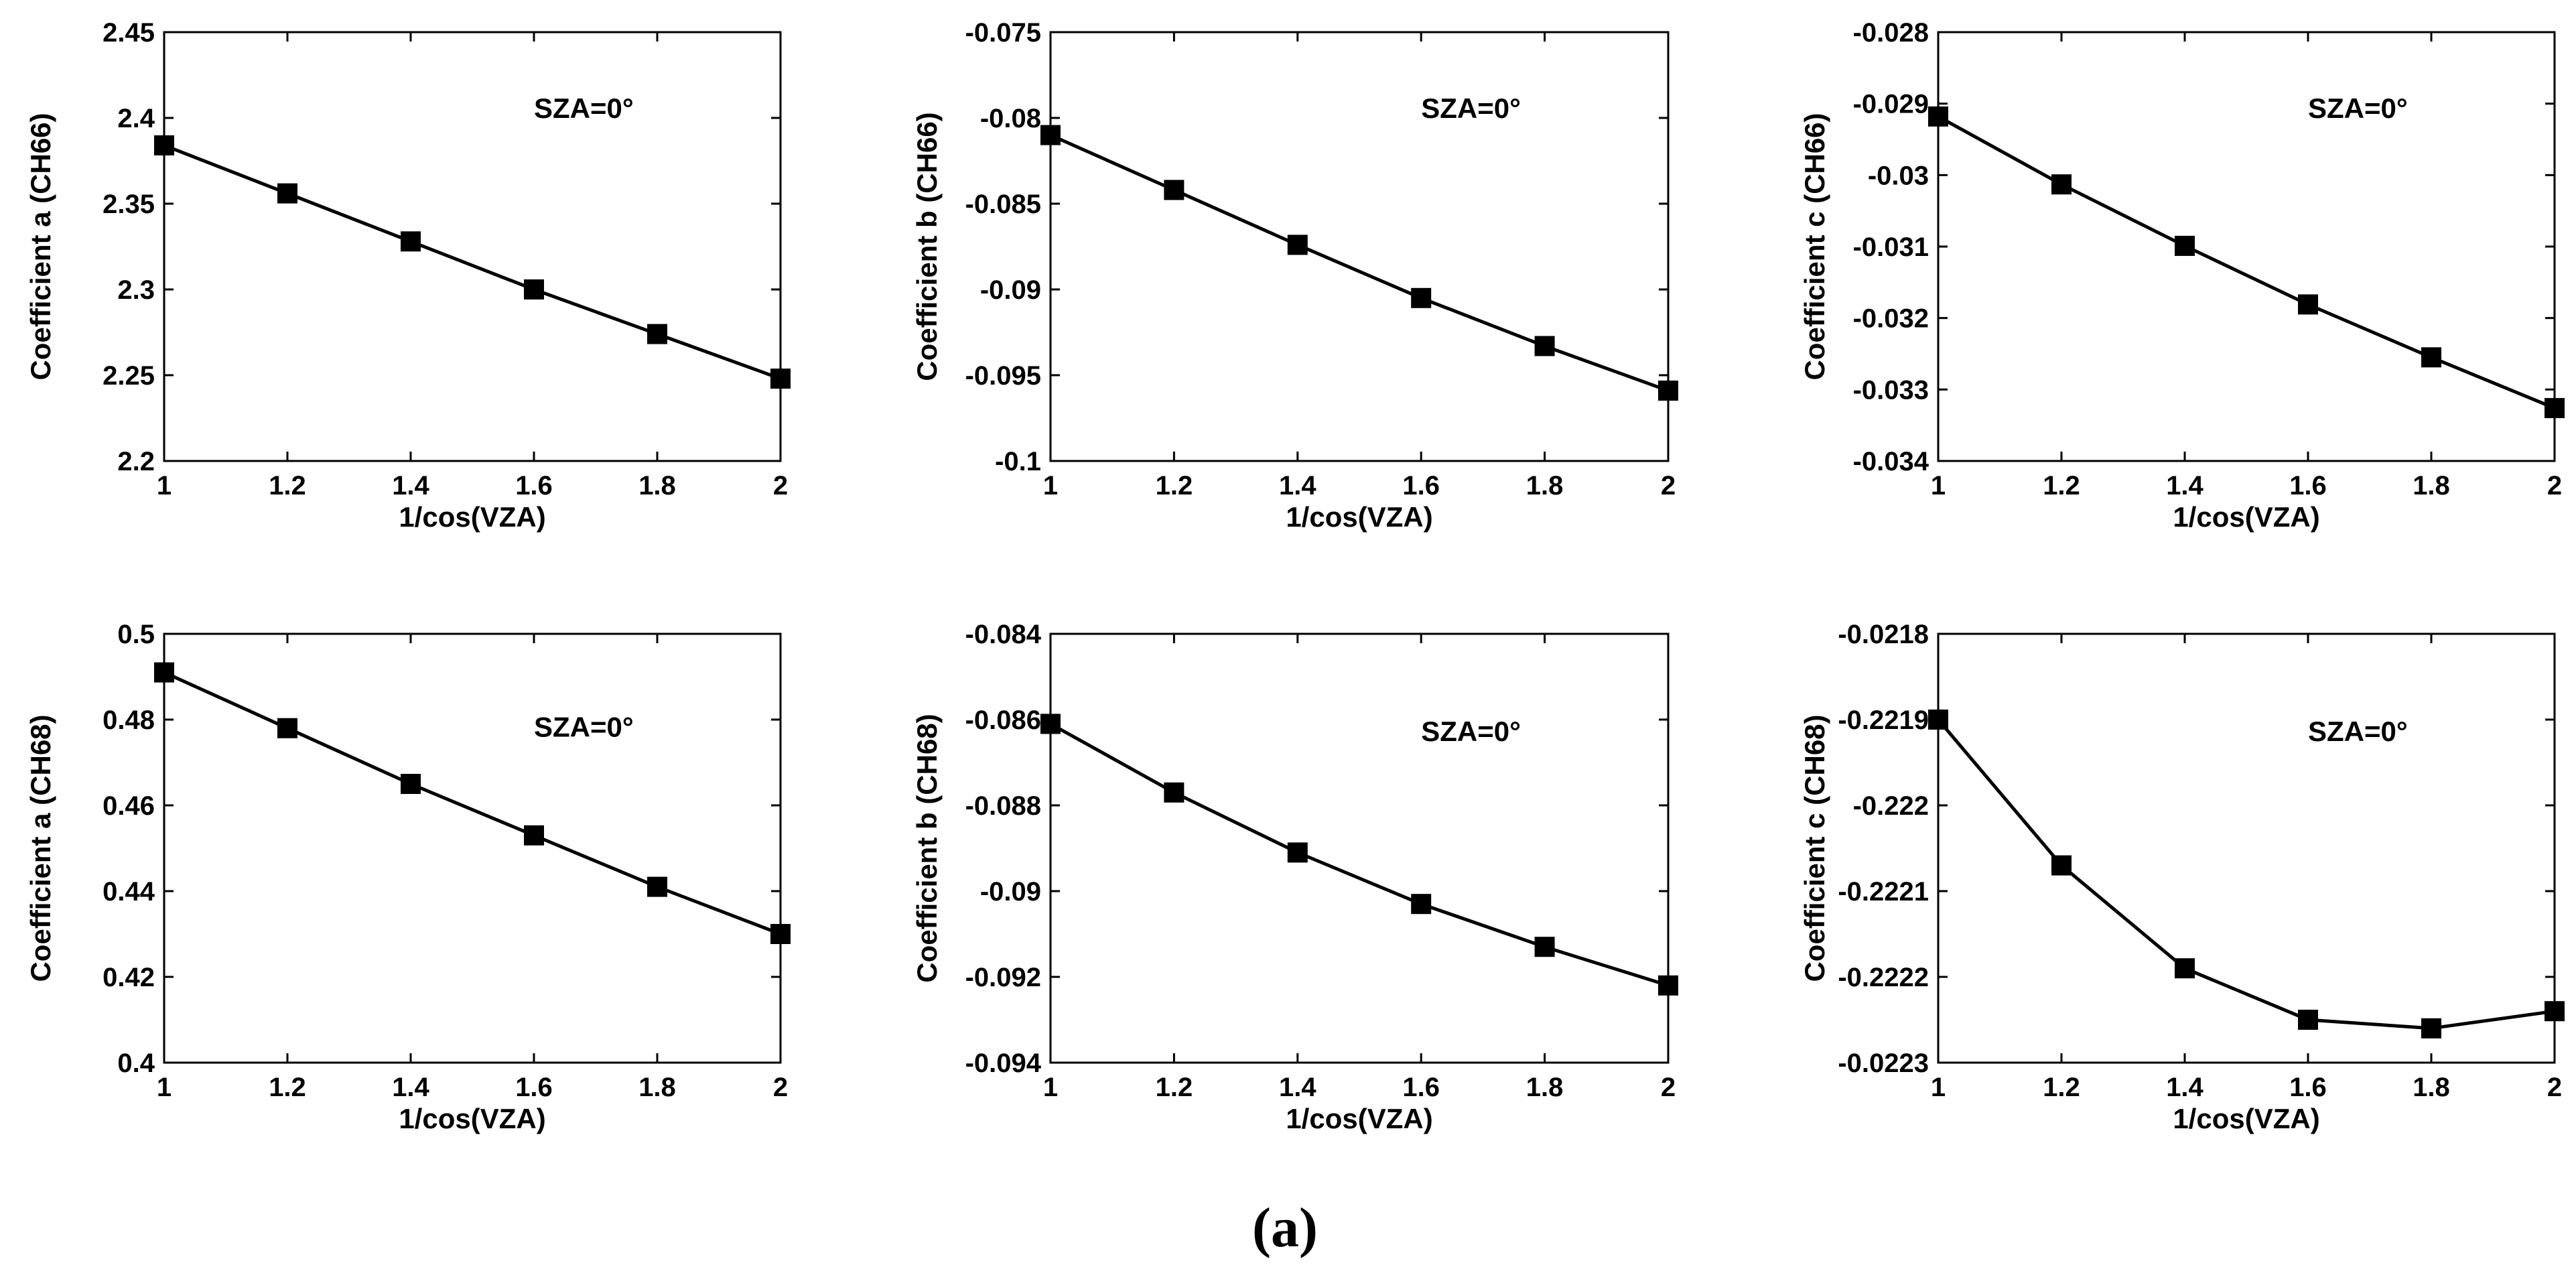 This screenshot has width=2576, height=1269. Describe the element at coordinates (1884, 977) in the screenshot. I see `y-tick-label: -0.2222` at that location.